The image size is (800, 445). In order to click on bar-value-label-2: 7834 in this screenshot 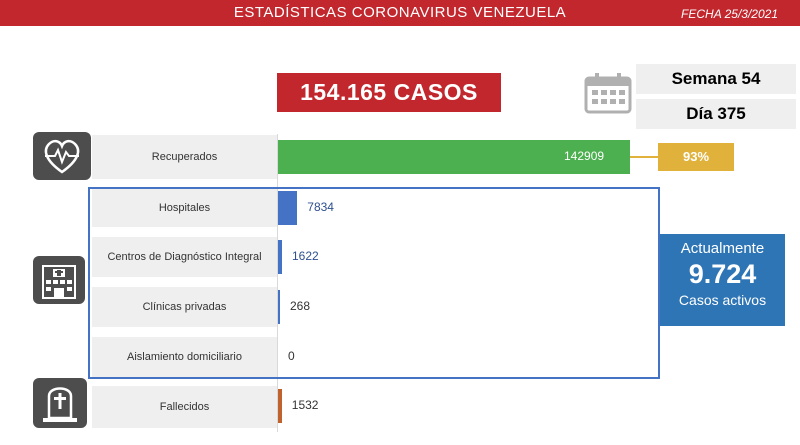, I will do `click(320, 207)`.